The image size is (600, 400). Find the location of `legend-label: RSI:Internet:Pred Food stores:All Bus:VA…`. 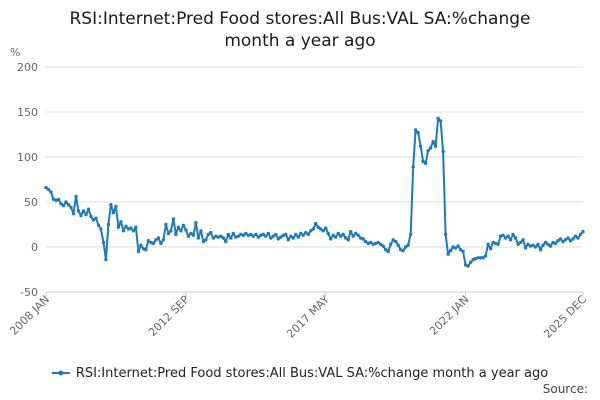

legend-label: RSI:Internet:Pred Food stores:All Bus:VA… is located at coordinates (312, 373).